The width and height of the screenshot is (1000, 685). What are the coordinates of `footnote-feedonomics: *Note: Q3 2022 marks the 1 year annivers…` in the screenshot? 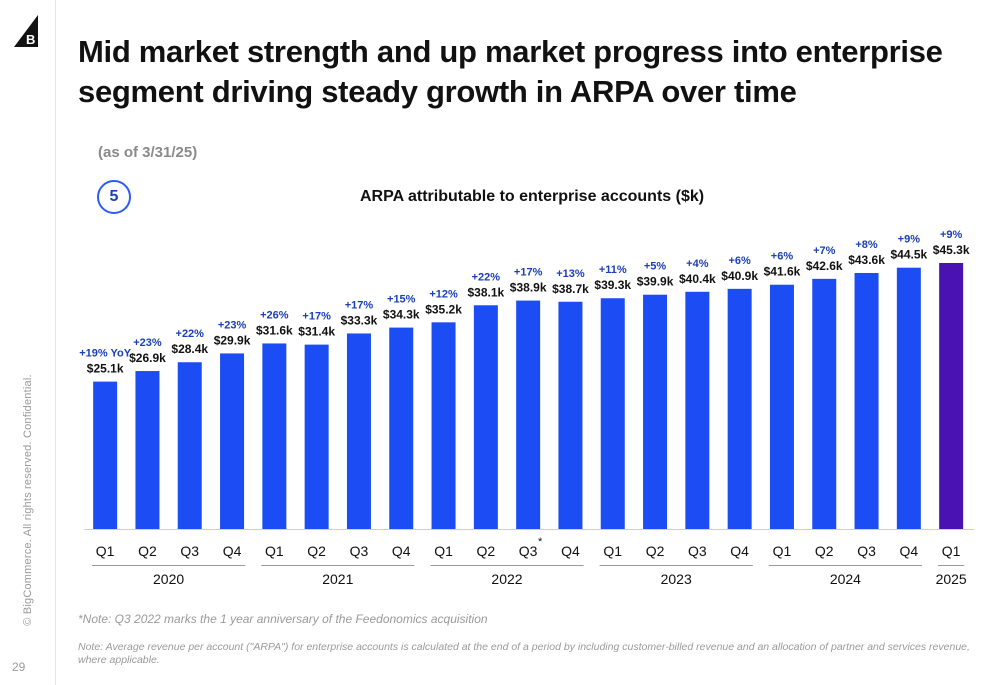 It's located at (283, 619).